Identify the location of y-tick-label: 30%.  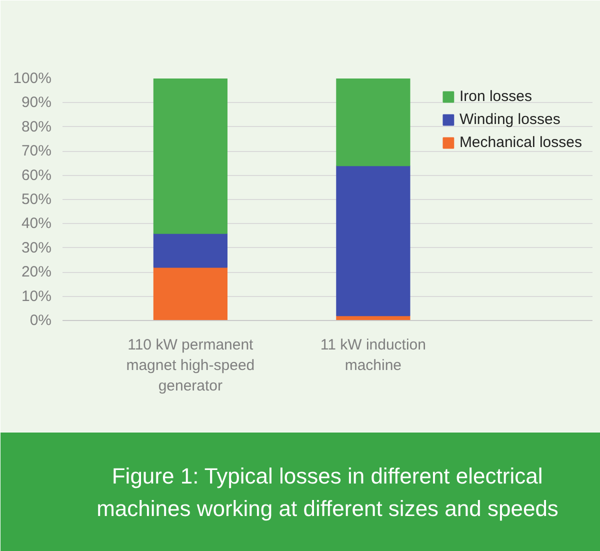
(36, 247).